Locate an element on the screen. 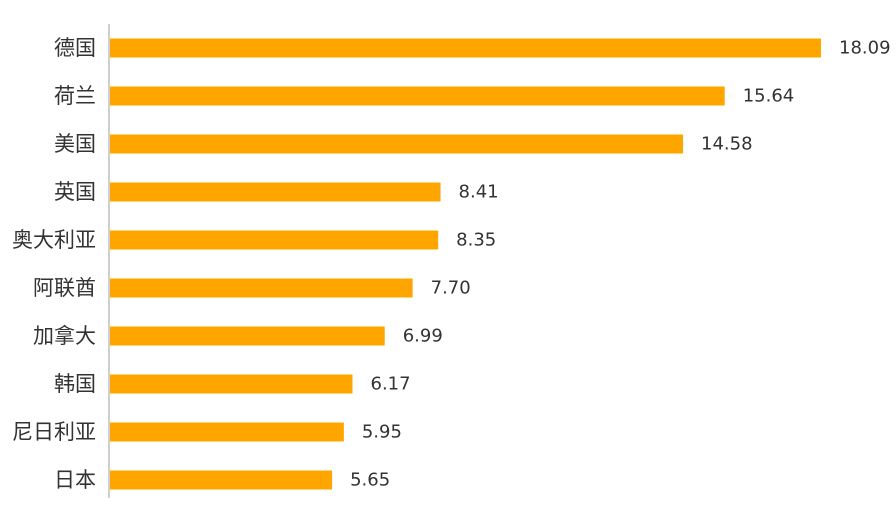 This screenshot has width=896, height=516. value-label: 7.70 is located at coordinates (451, 288).